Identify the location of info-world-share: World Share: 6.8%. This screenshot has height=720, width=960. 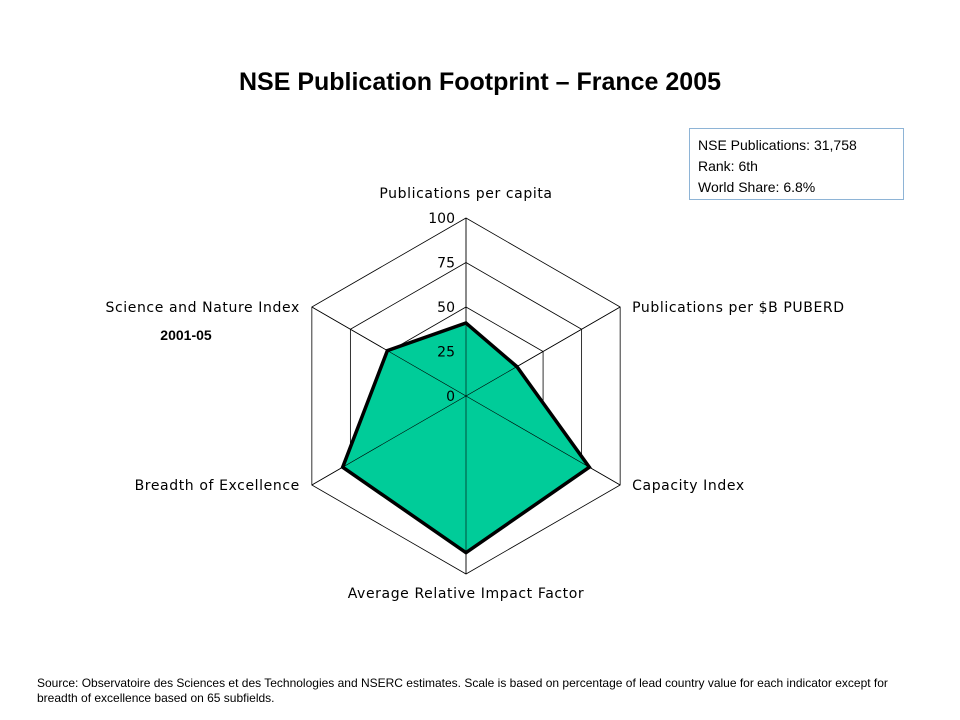
(757, 187).